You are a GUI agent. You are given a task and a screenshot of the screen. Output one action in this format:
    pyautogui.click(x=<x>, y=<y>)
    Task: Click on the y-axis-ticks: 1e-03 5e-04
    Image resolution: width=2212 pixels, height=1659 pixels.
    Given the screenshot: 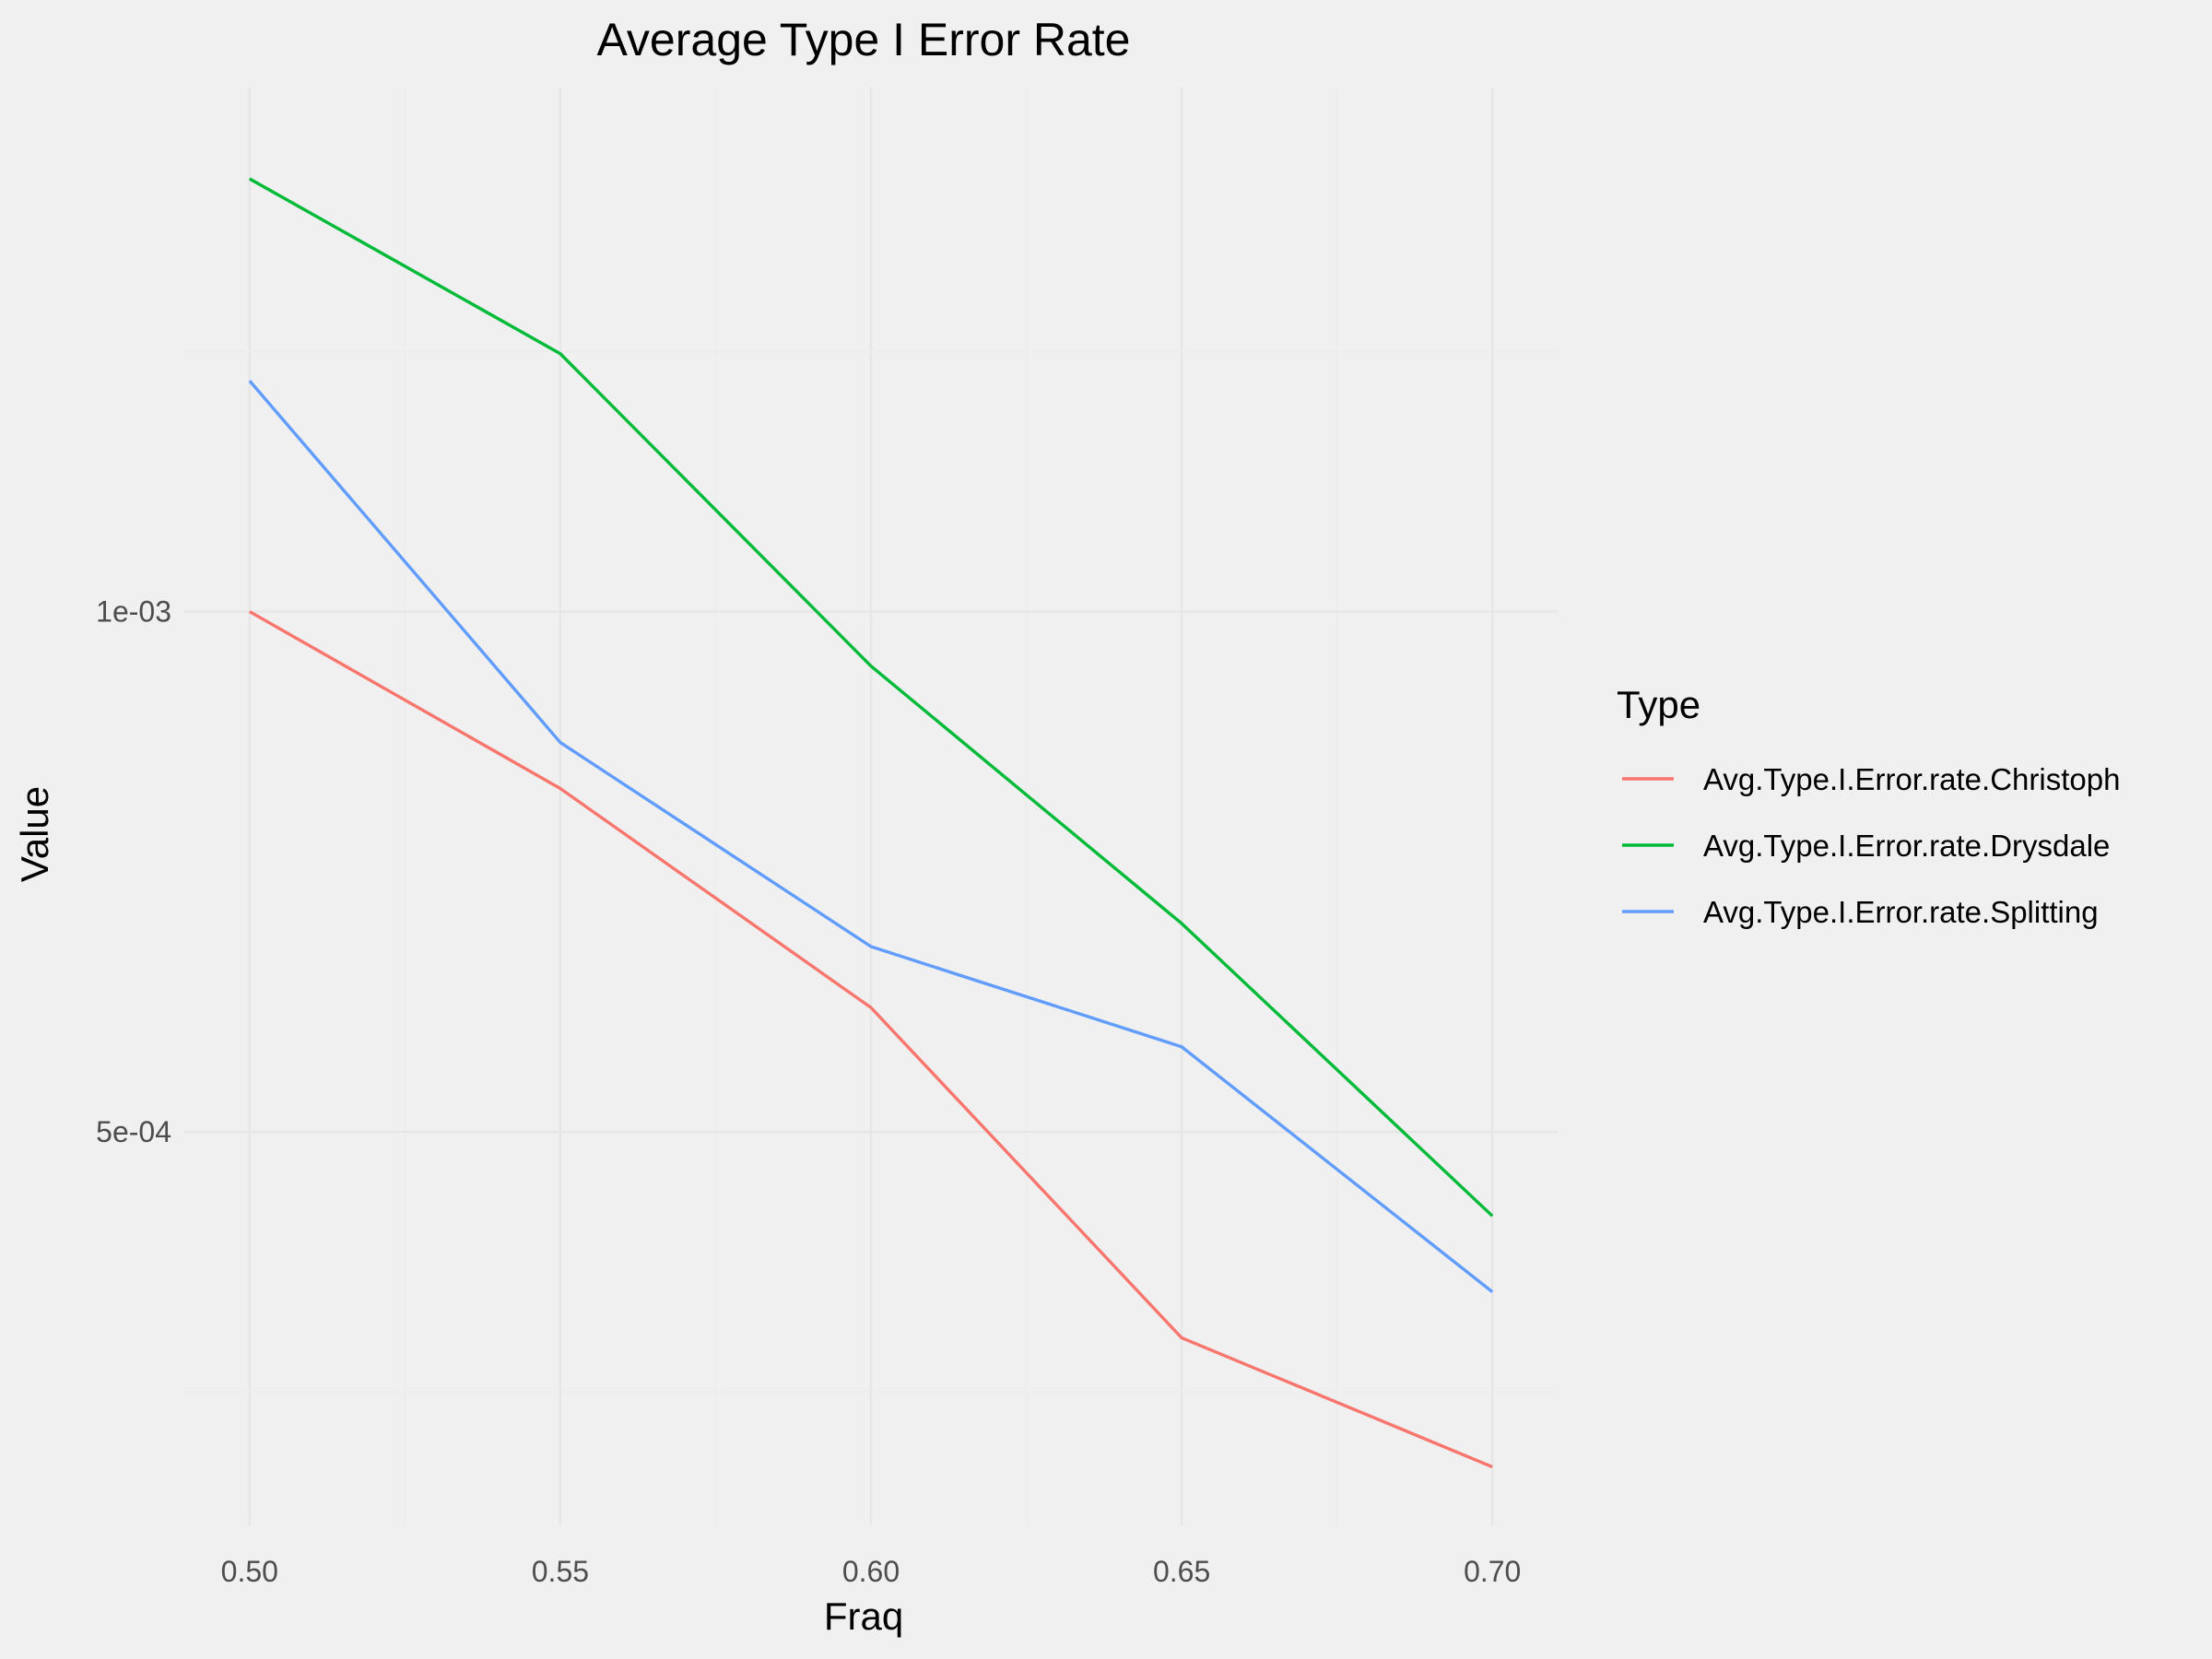 What is the action you would take?
    pyautogui.click(x=133, y=871)
    